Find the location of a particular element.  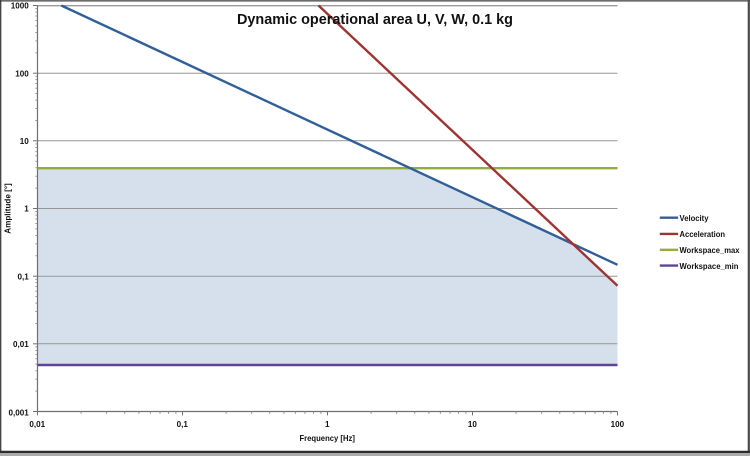

svg-text: 0,001 is located at coordinates (19, 412).